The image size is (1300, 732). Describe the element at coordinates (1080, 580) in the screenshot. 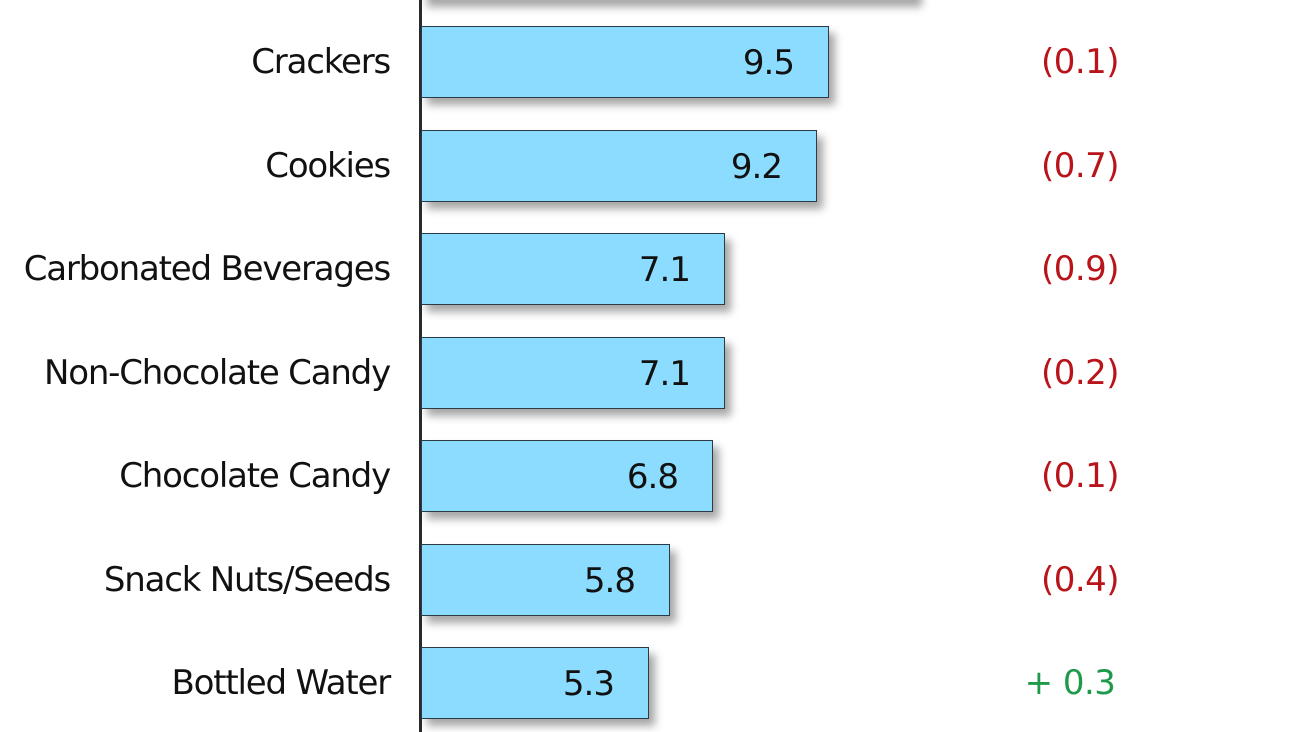

I see `change-label: (0.4)` at that location.